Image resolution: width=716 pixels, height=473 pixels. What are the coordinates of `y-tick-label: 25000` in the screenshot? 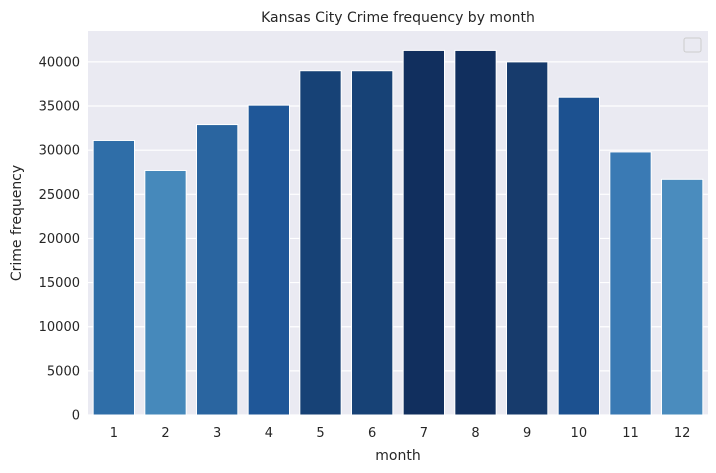 It's located at (59, 195).